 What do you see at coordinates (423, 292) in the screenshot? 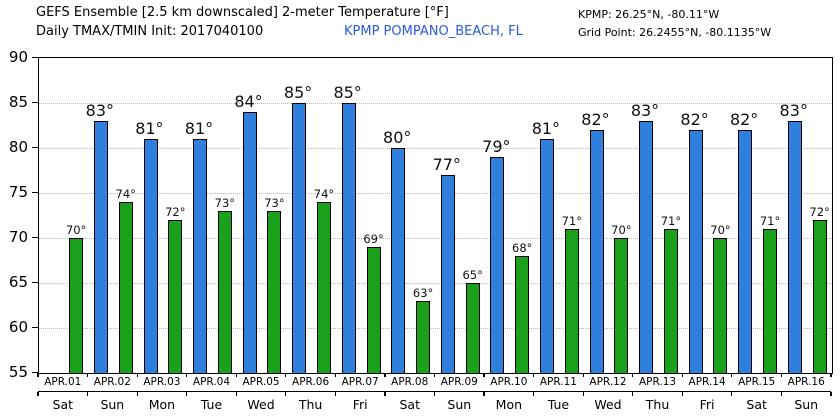
I see `tmin-value-label: 63°` at bounding box center [423, 292].